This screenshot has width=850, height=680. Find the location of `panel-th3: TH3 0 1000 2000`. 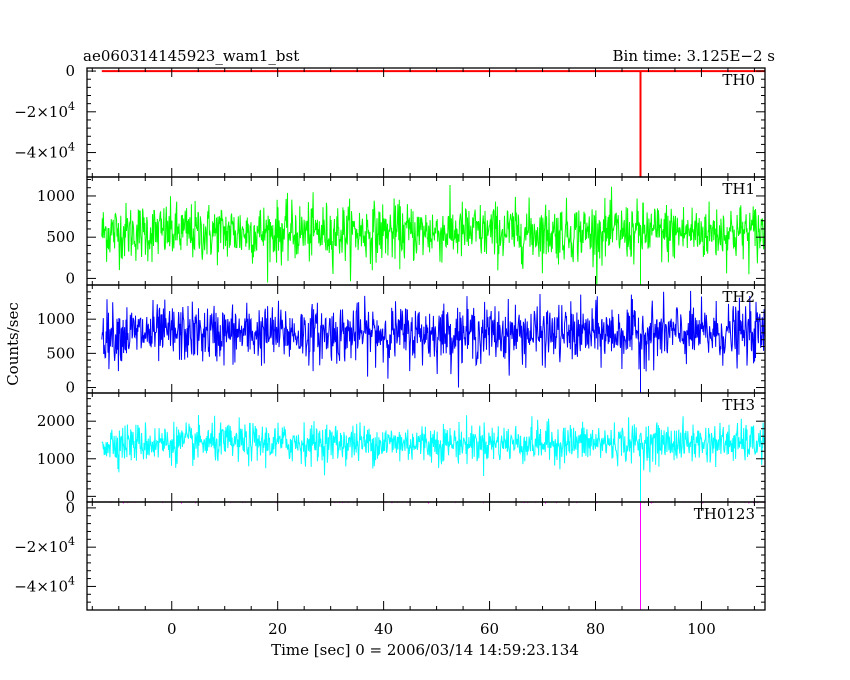

panel-th3: TH3 0 1000 2000 is located at coordinates (401, 448).